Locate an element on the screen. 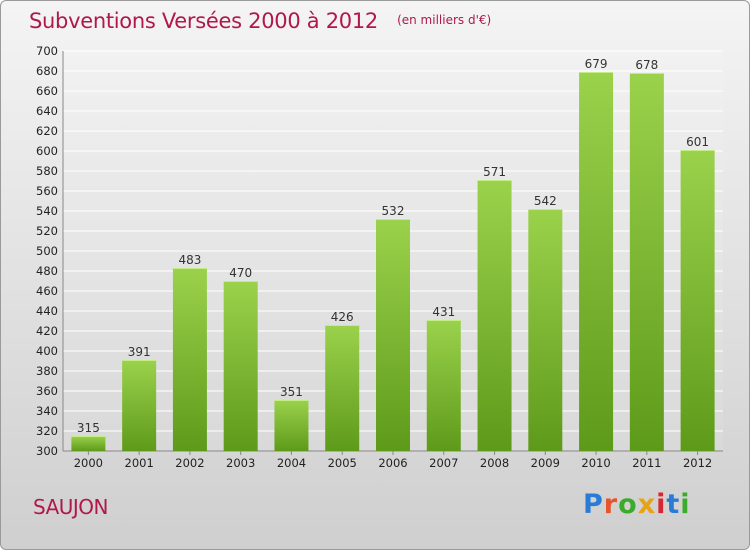 This screenshot has height=550, width=750. y-tick-label: 480 is located at coordinates (47, 271).